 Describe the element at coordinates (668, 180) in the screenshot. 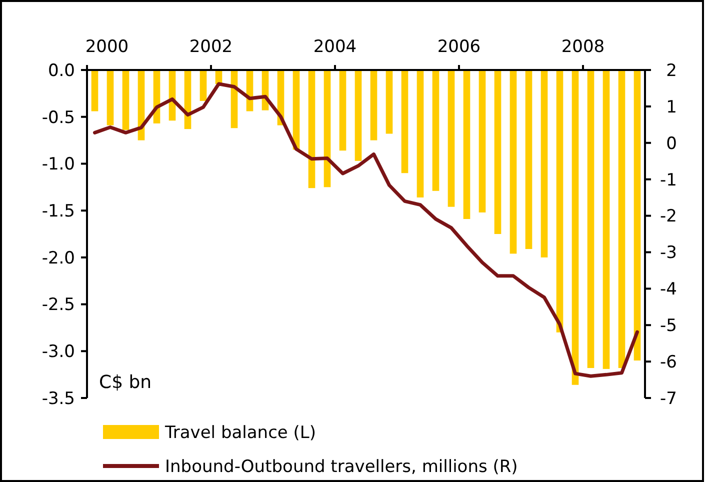

I see `y2-tick-label: -1` at that location.